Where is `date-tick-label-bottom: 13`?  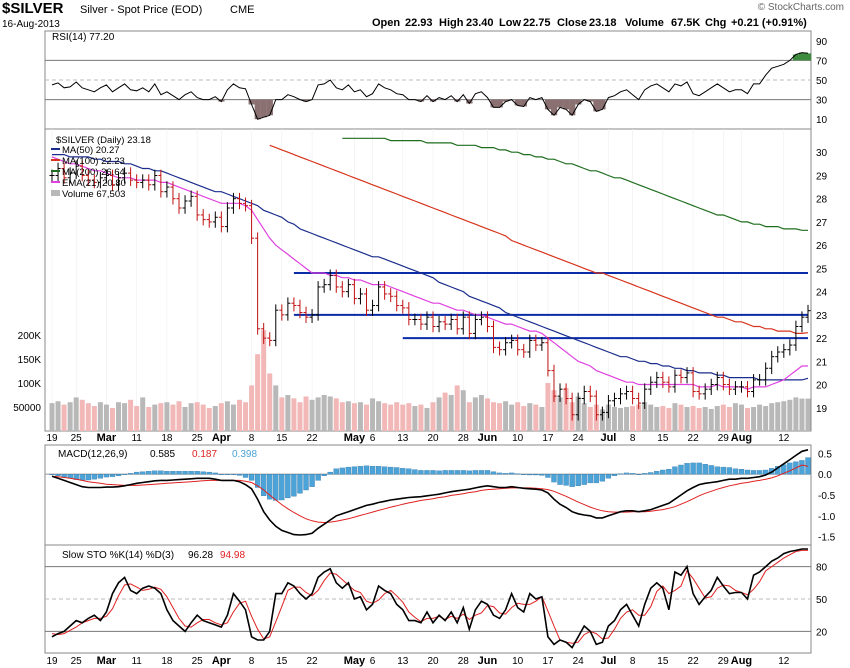 date-tick-label-bottom: 13 is located at coordinates (403, 661).